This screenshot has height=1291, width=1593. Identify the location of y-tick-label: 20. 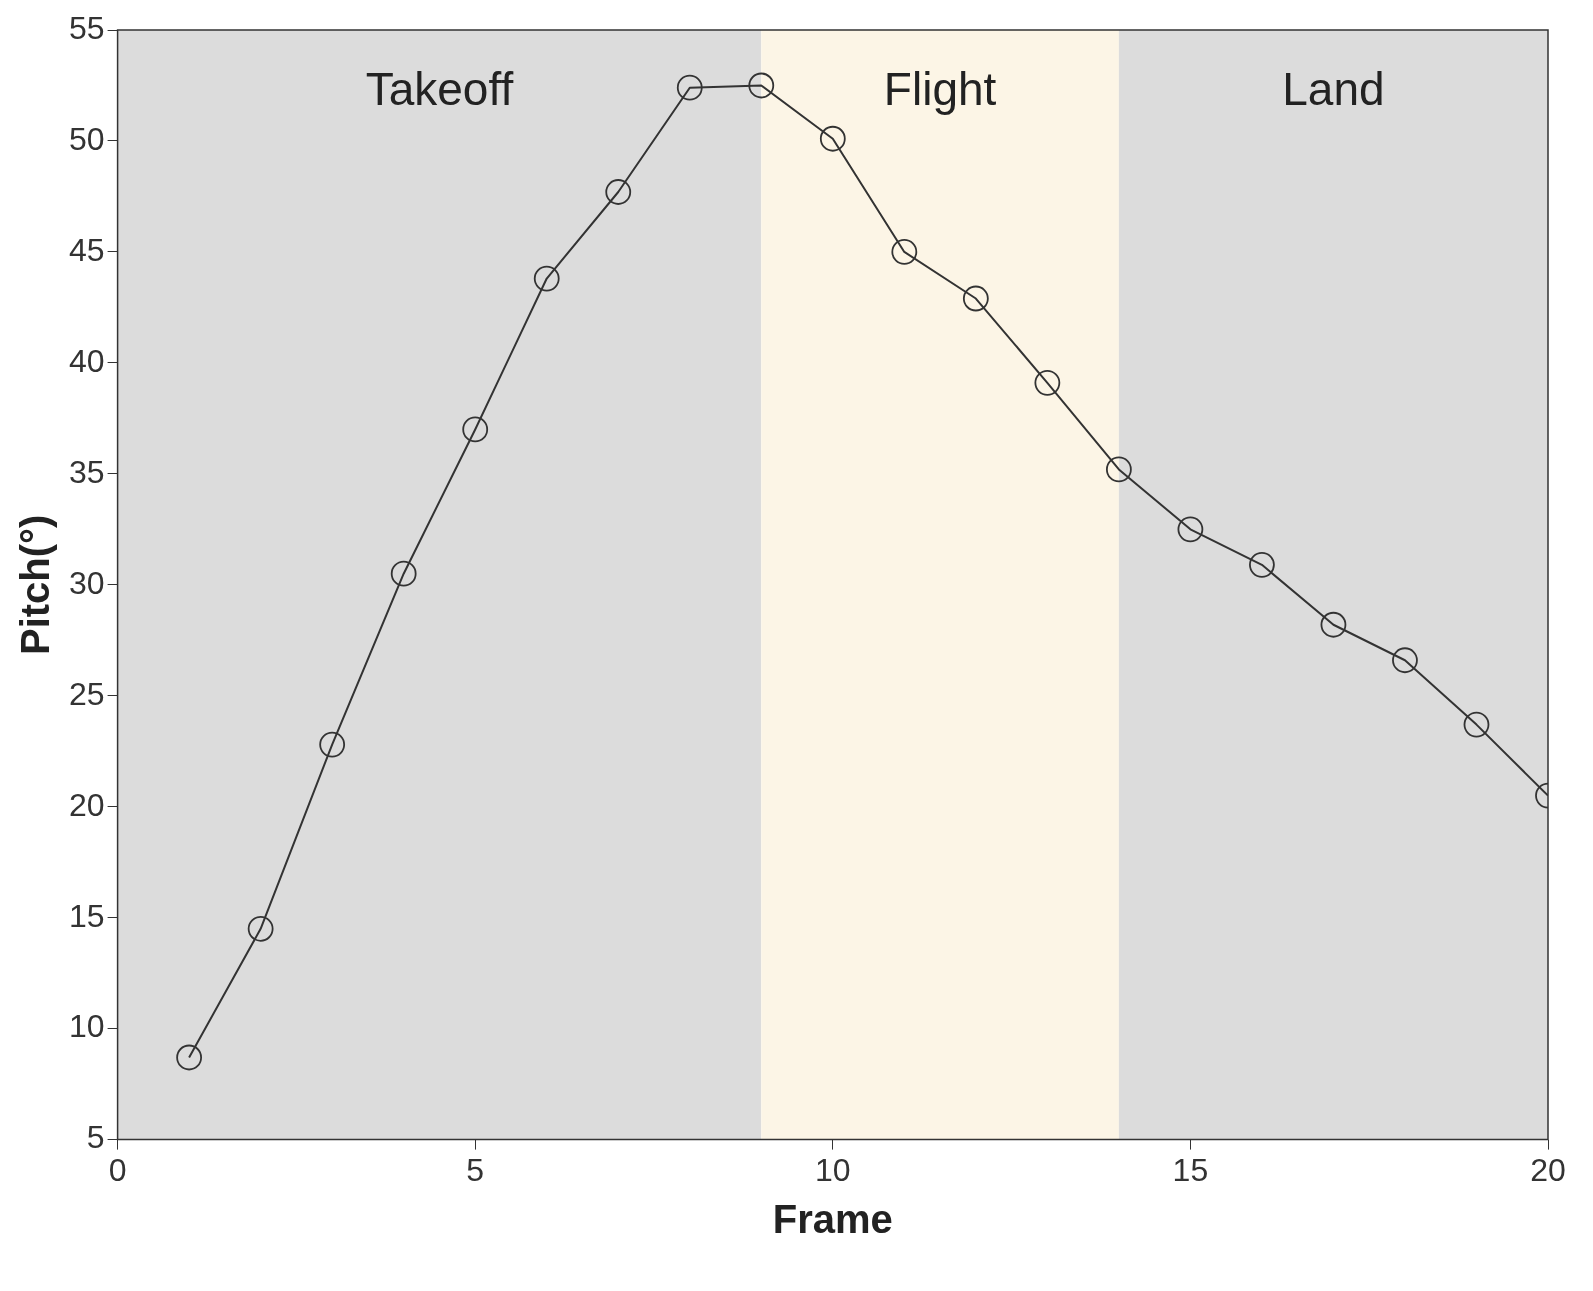
(87, 804).